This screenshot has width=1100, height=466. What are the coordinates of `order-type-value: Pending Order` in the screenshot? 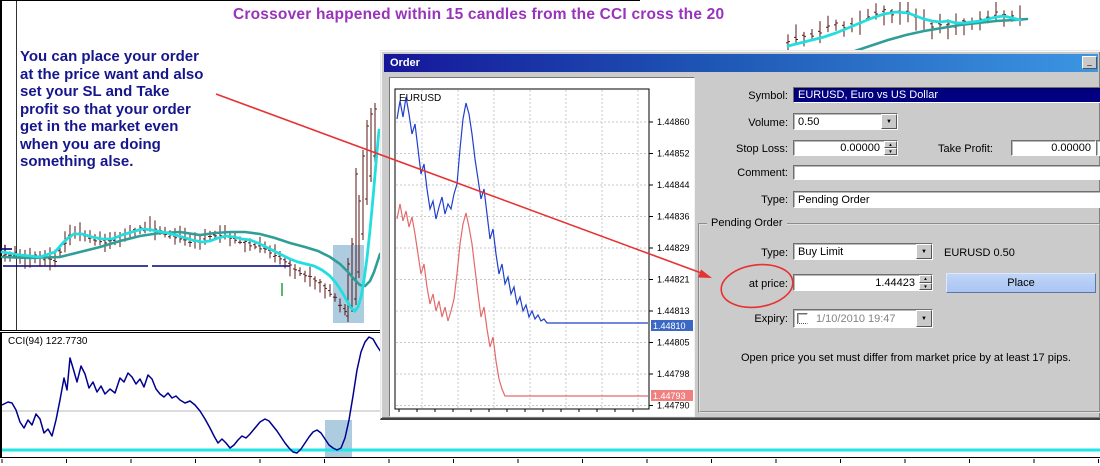 It's located at (834, 199).